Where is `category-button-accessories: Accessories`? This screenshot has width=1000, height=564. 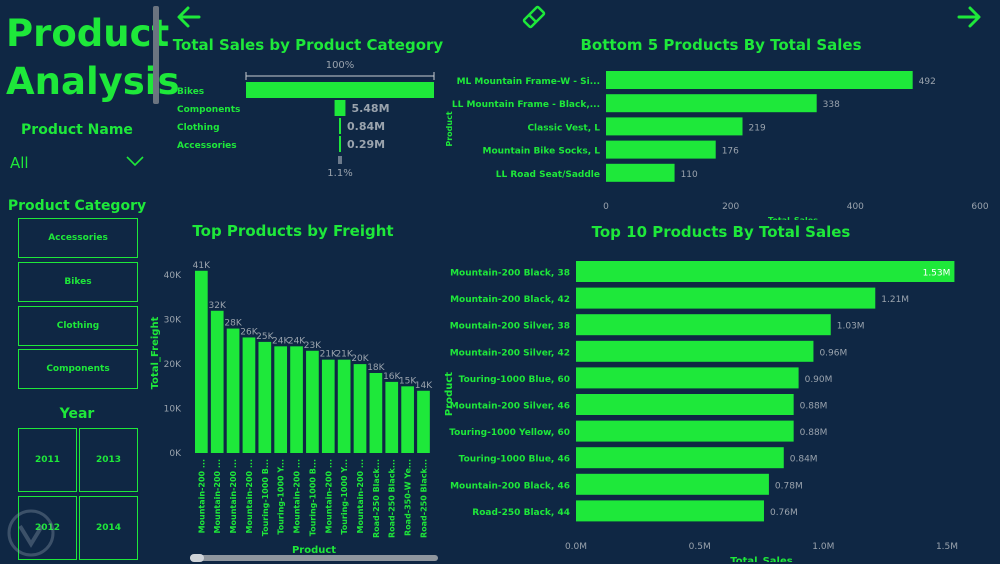
category-button-accessories: Accessories is located at coordinates (78, 238).